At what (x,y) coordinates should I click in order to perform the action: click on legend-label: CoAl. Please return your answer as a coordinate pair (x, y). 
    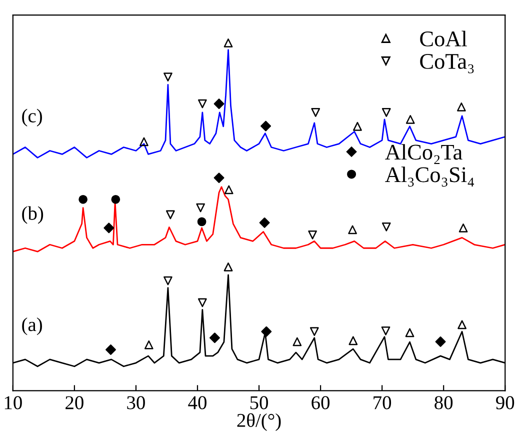
    Looking at the image, I should click on (443, 38).